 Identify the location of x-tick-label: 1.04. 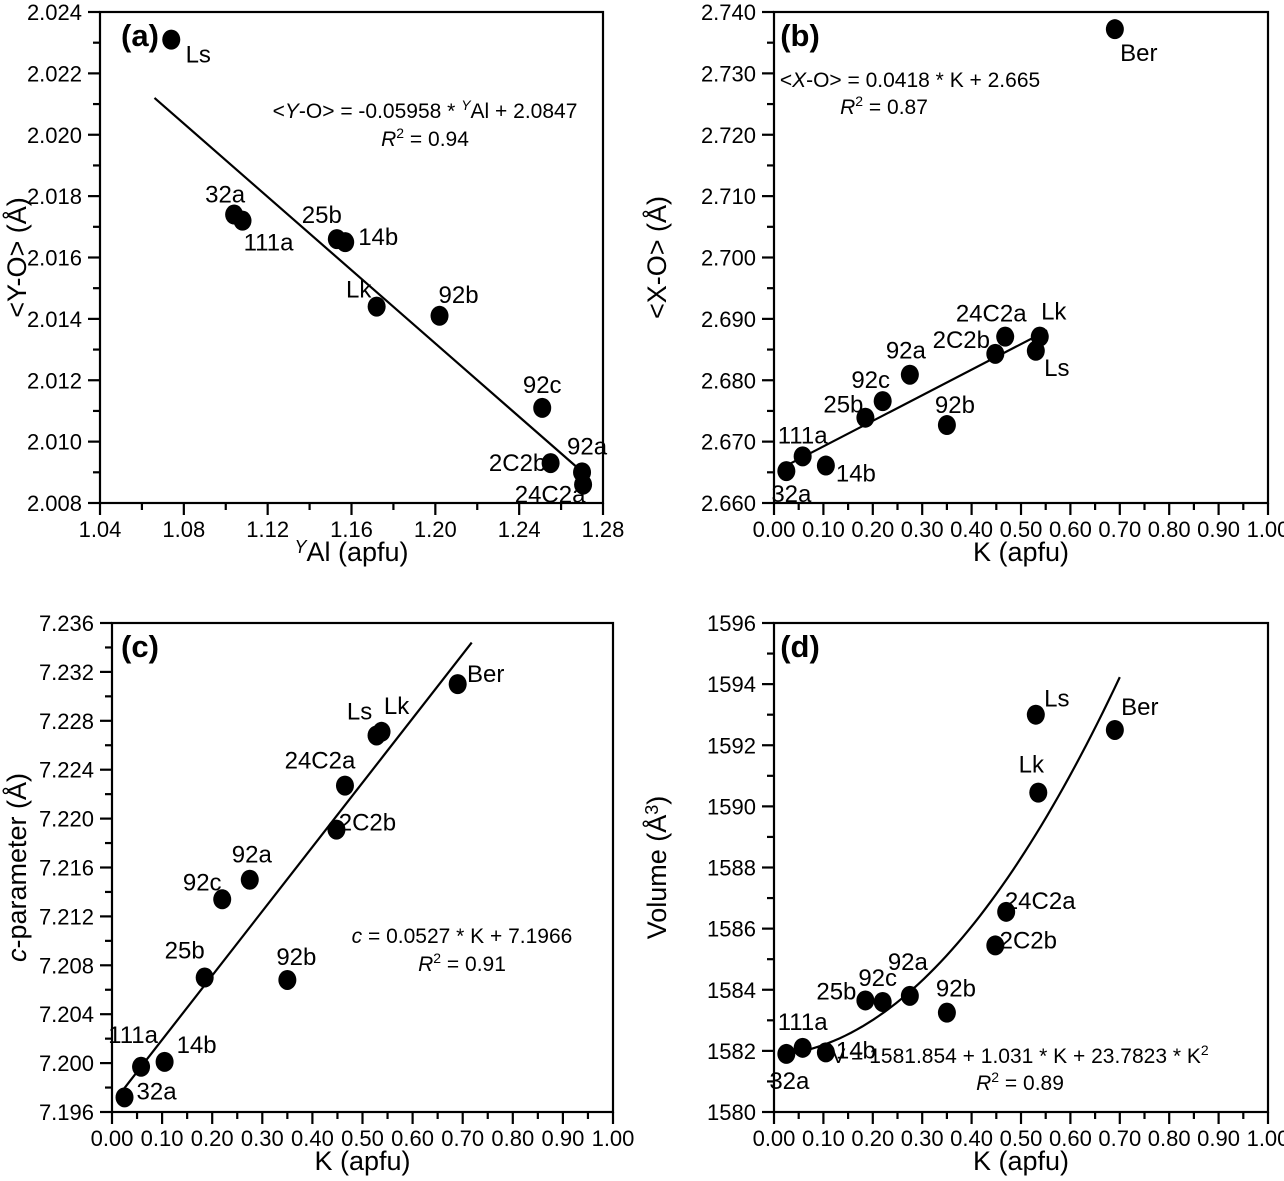
(100, 529).